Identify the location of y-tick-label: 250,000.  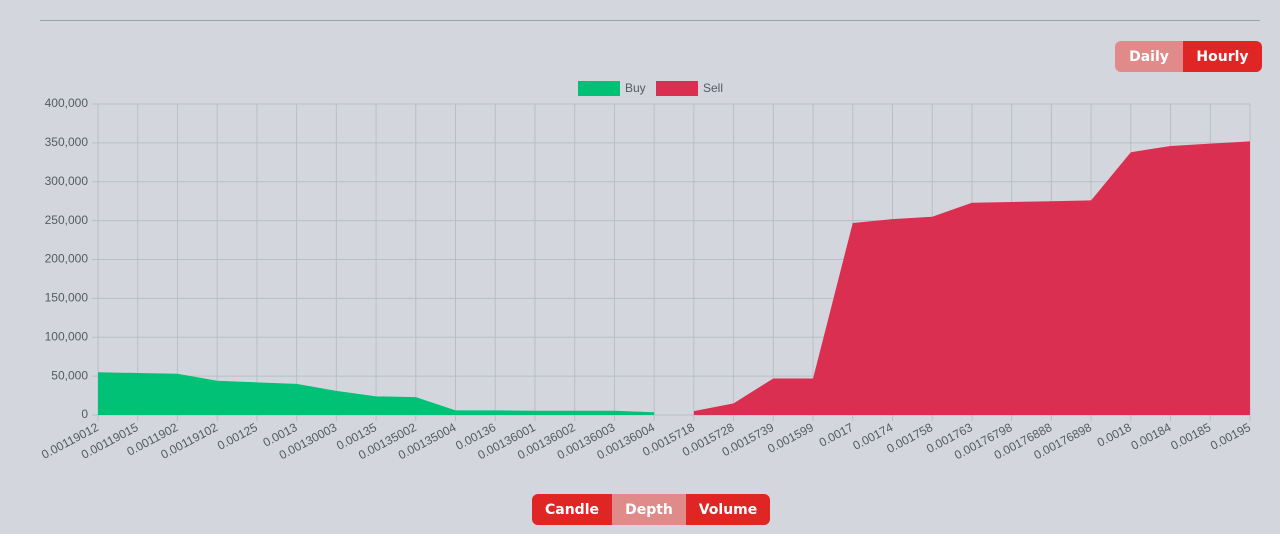
(67, 220).